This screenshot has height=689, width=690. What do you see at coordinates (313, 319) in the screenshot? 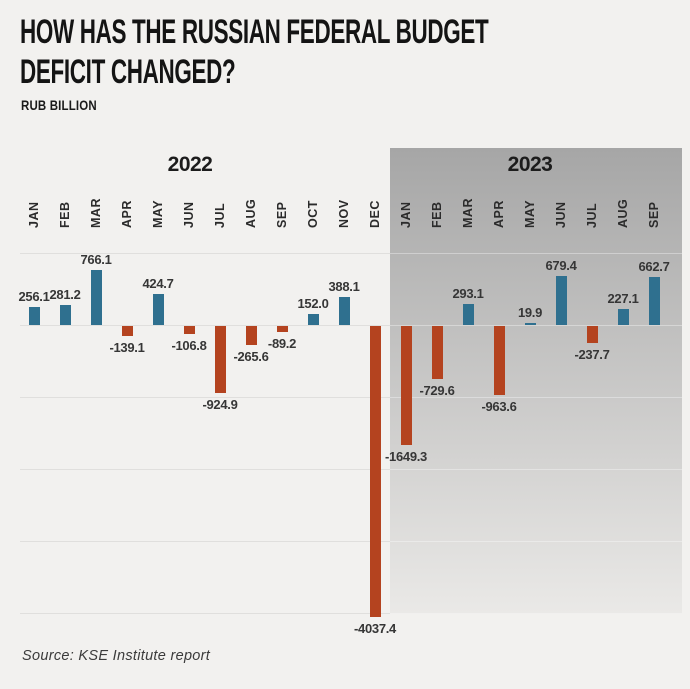
I see `bar-2022-oct` at bounding box center [313, 319].